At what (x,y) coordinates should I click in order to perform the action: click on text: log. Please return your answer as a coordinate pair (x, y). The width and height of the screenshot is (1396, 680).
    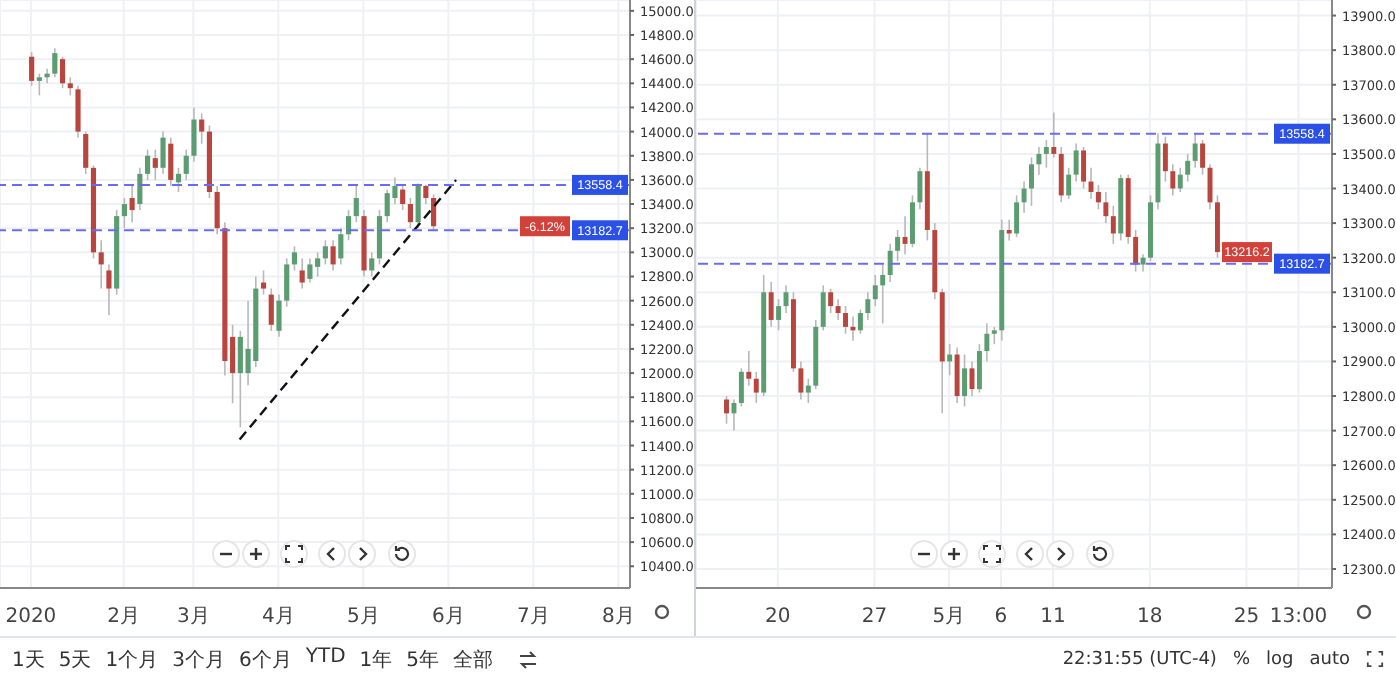
    Looking at the image, I should click on (1280, 659).